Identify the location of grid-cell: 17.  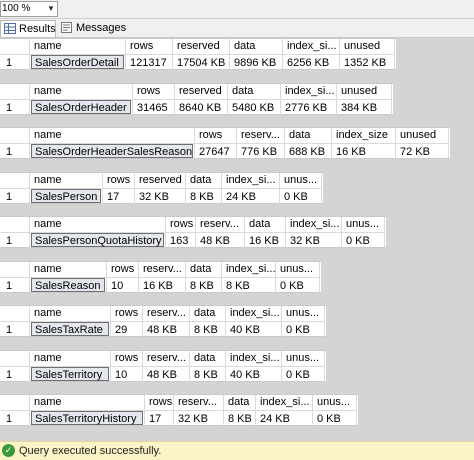
(159, 418).